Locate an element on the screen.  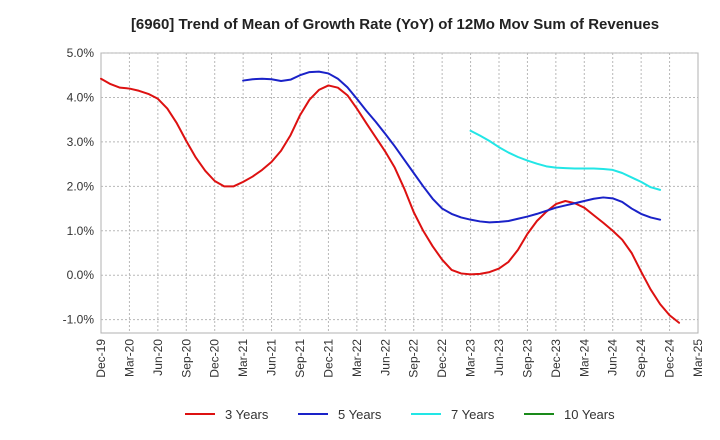
y-tick-label: 1.0% is located at coordinates (81, 231).